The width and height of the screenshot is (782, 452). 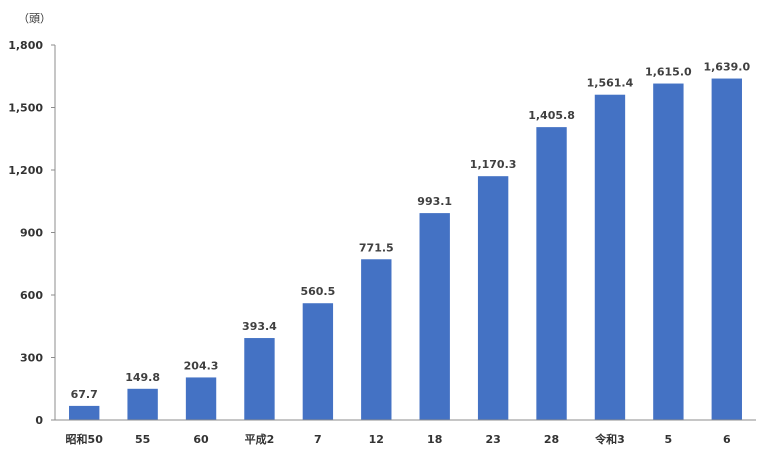 I want to click on y-tick-label: 1,200, so click(x=25, y=170).